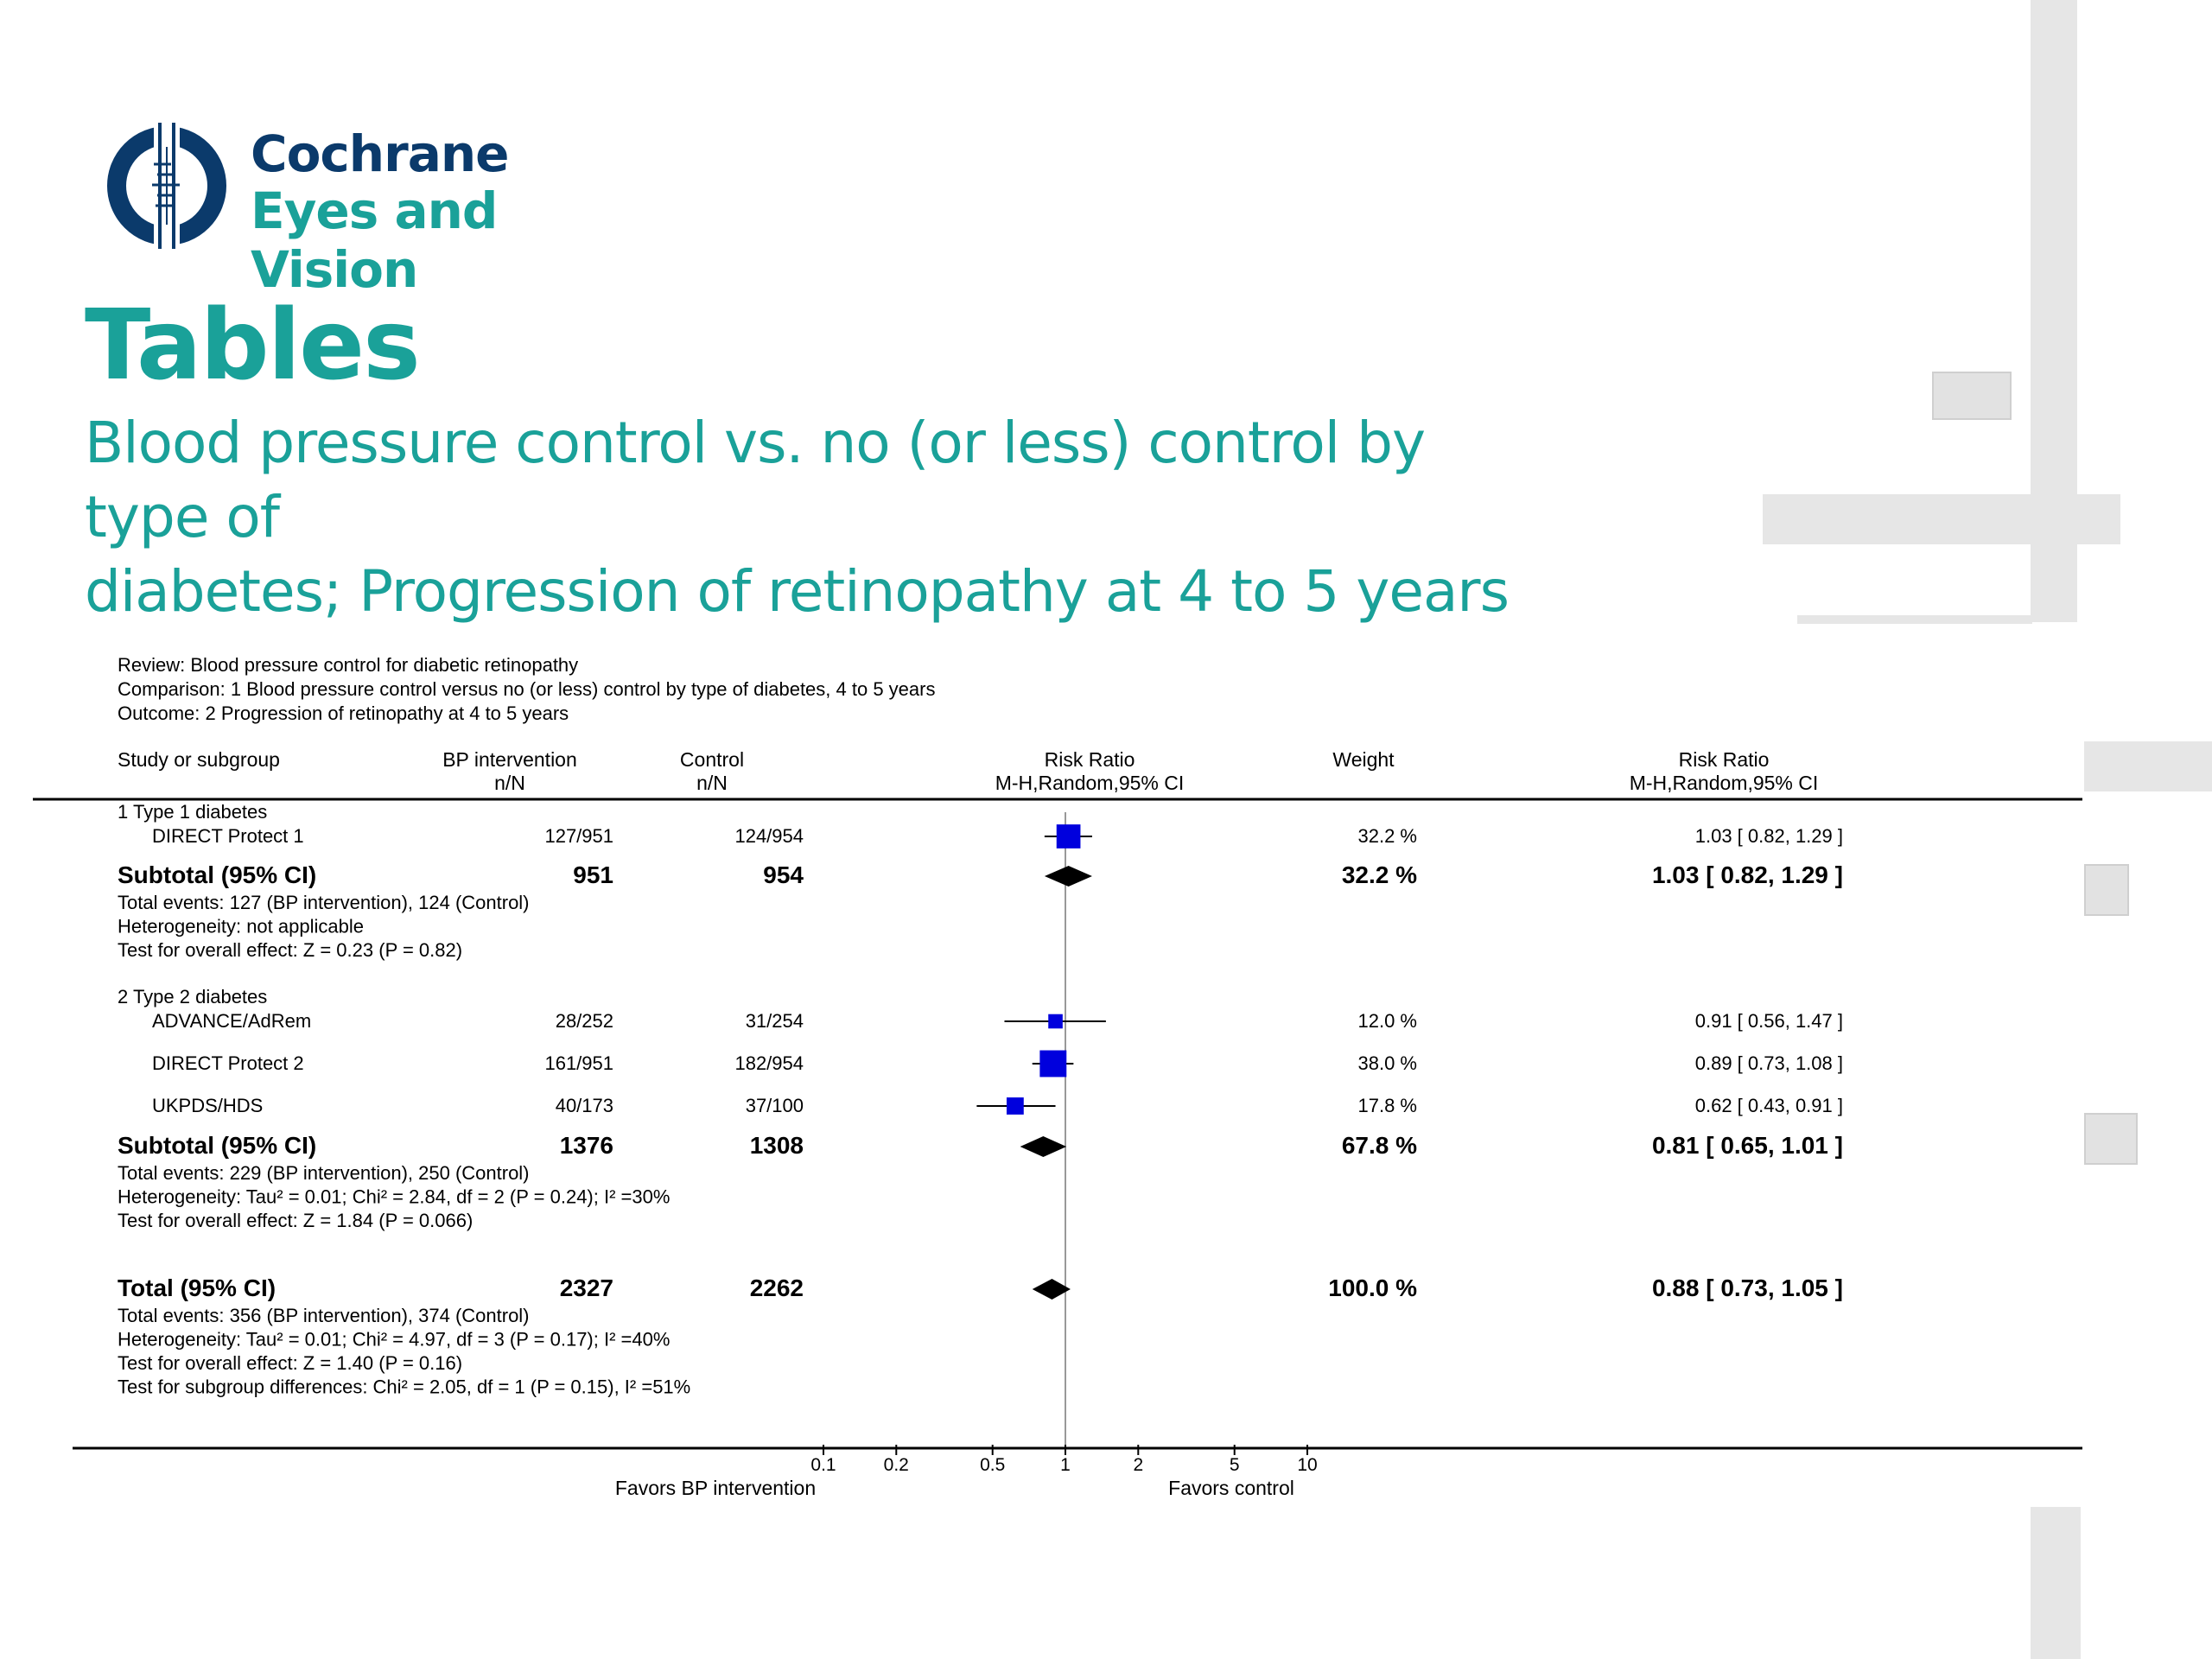 The height and width of the screenshot is (1659, 2212). I want to click on cochrane-logo: Cochrane Eyes and Vision, so click(361, 210).